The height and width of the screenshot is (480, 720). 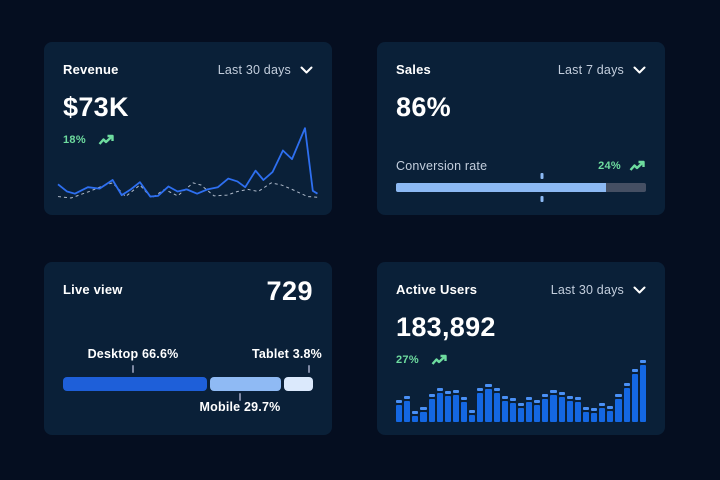 What do you see at coordinates (521, 289) in the screenshot?
I see `active-users-card-header: Active Users Last 30 days` at bounding box center [521, 289].